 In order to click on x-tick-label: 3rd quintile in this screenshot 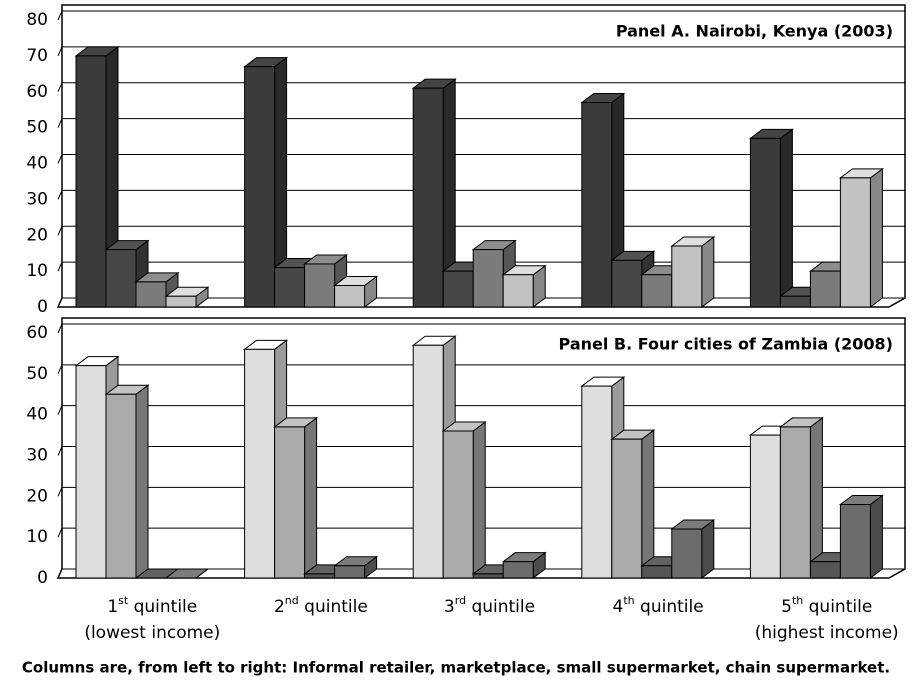, I will do `click(489, 605)`.